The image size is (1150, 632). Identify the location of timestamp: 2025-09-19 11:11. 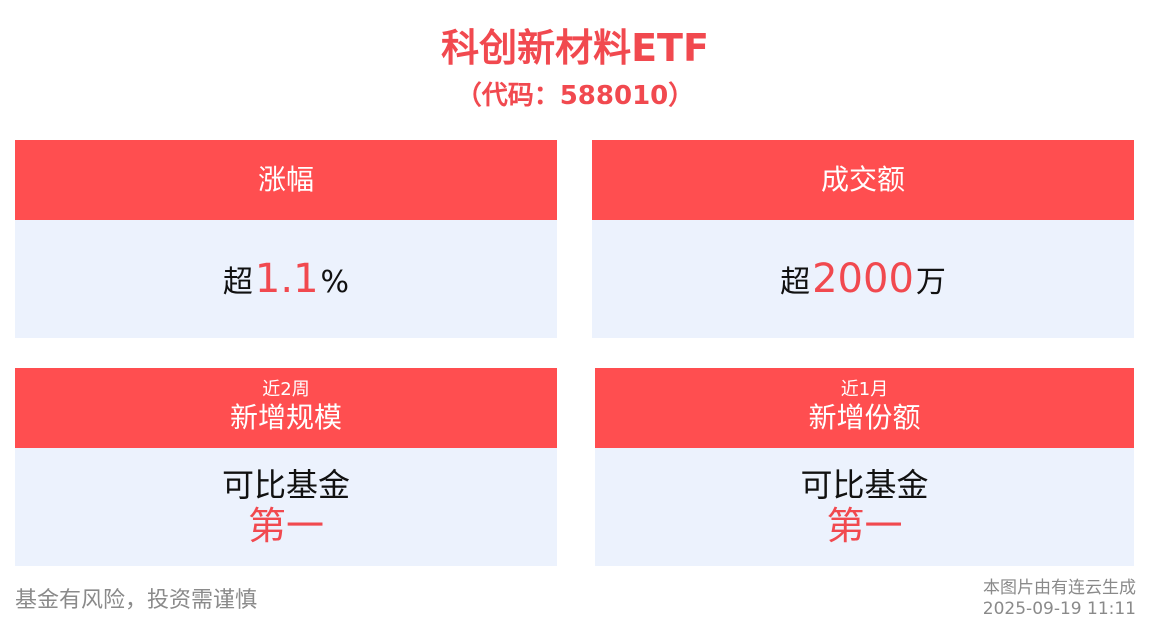
(1059, 609).